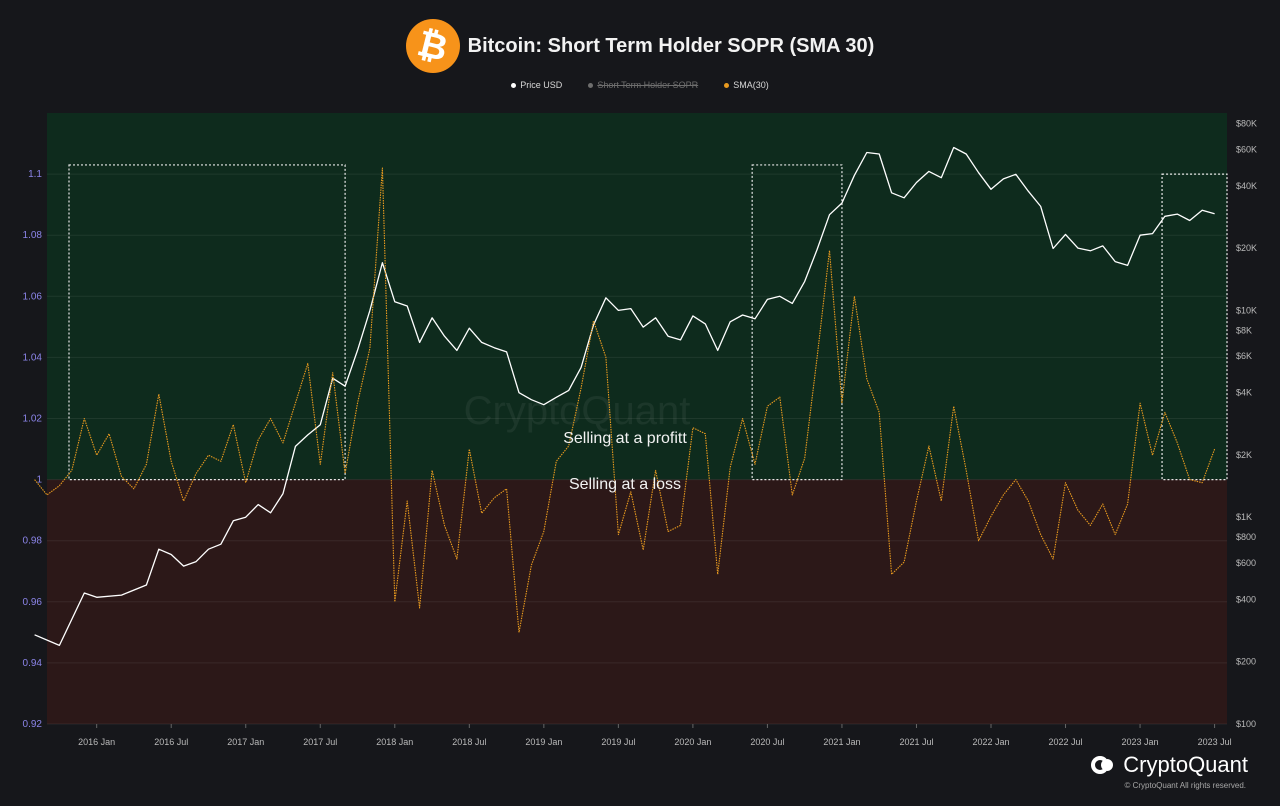 The width and height of the screenshot is (1280, 806). I want to click on x-tick-label: 2018 Jul, so click(469, 742).